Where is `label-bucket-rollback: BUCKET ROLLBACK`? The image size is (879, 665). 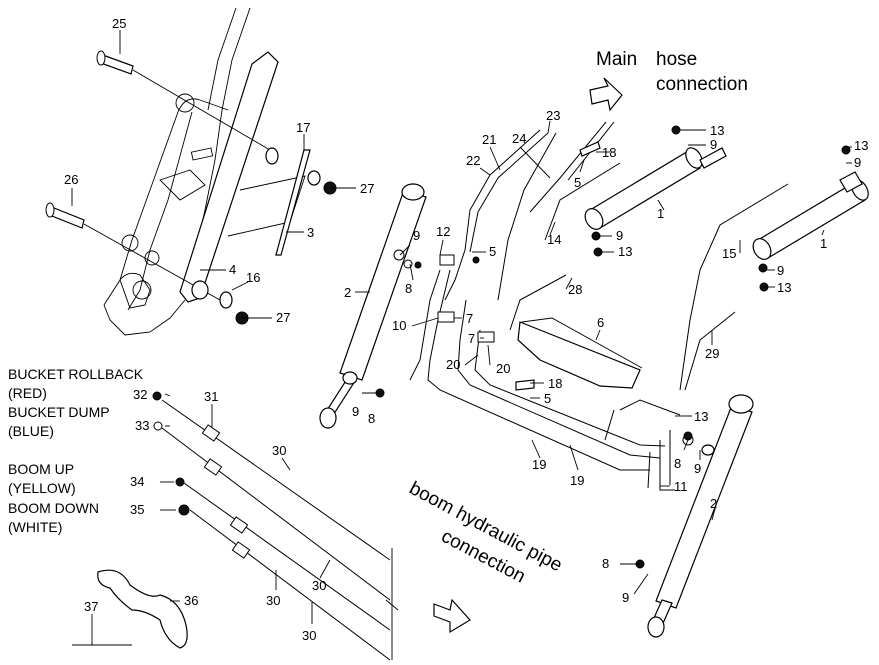 label-bucket-rollback: BUCKET ROLLBACK is located at coordinates (76, 374).